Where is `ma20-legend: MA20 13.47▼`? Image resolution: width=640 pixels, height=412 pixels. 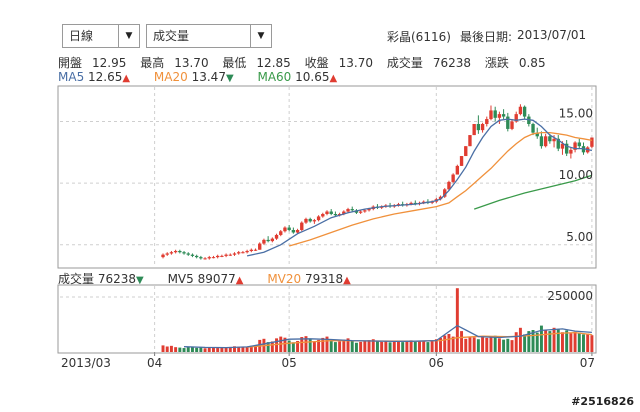
ma20-legend: MA20 13.47▼ is located at coordinates (193, 77).